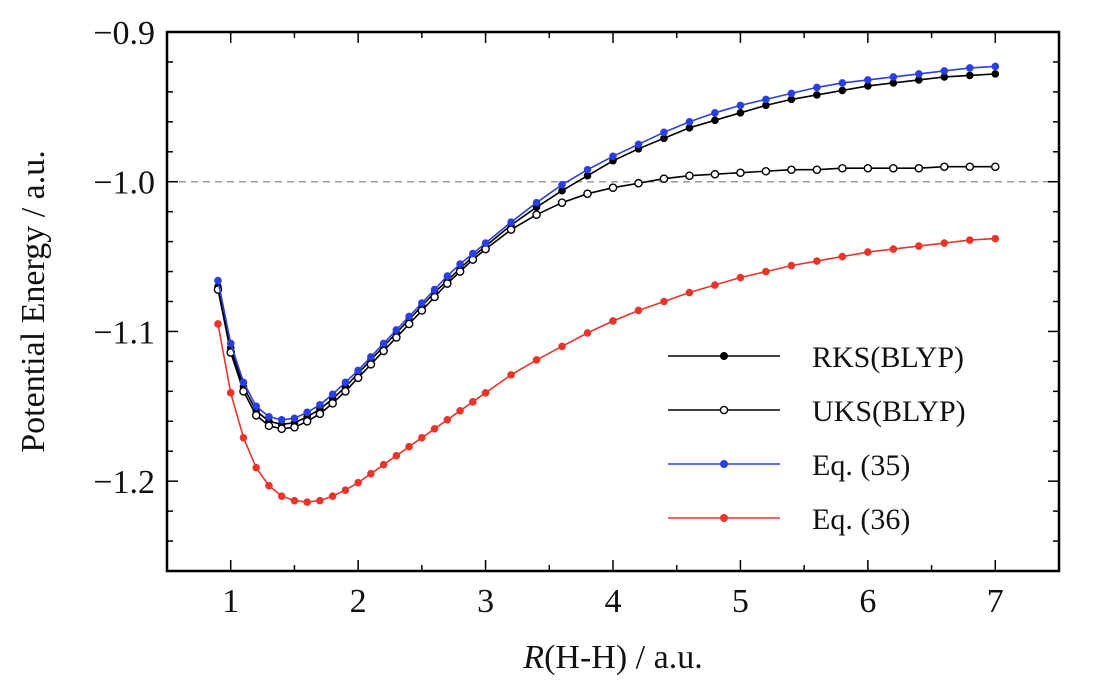 Image resolution: width=1111 pixels, height=695 pixels. What do you see at coordinates (789, 465) in the screenshot?
I see `legend-item: Eq. (35)` at bounding box center [789, 465].